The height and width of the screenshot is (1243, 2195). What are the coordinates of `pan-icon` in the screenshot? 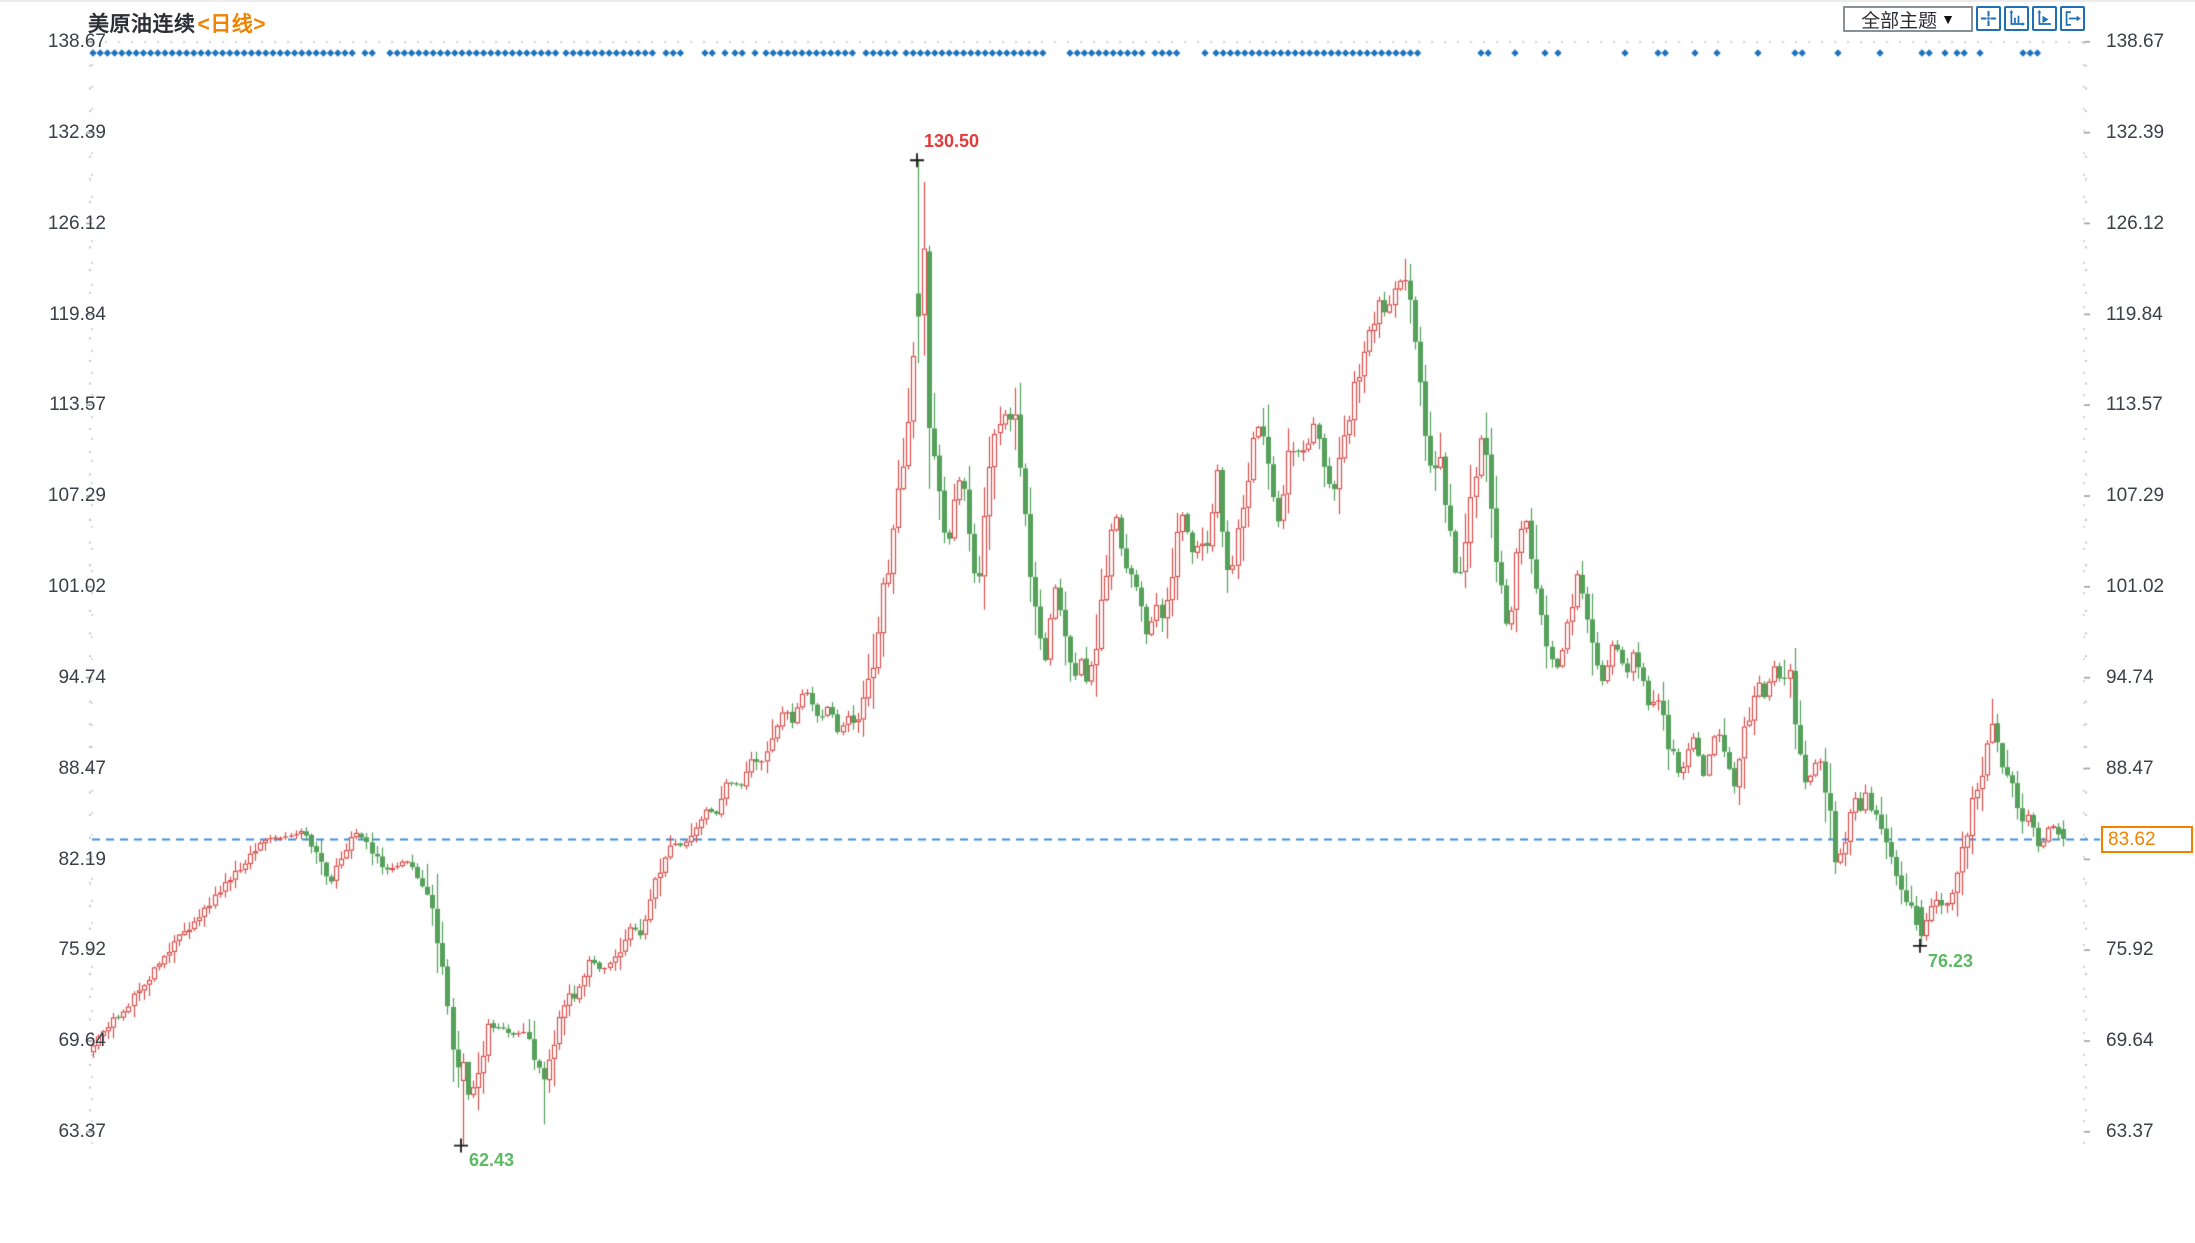 It's located at (1988, 18).